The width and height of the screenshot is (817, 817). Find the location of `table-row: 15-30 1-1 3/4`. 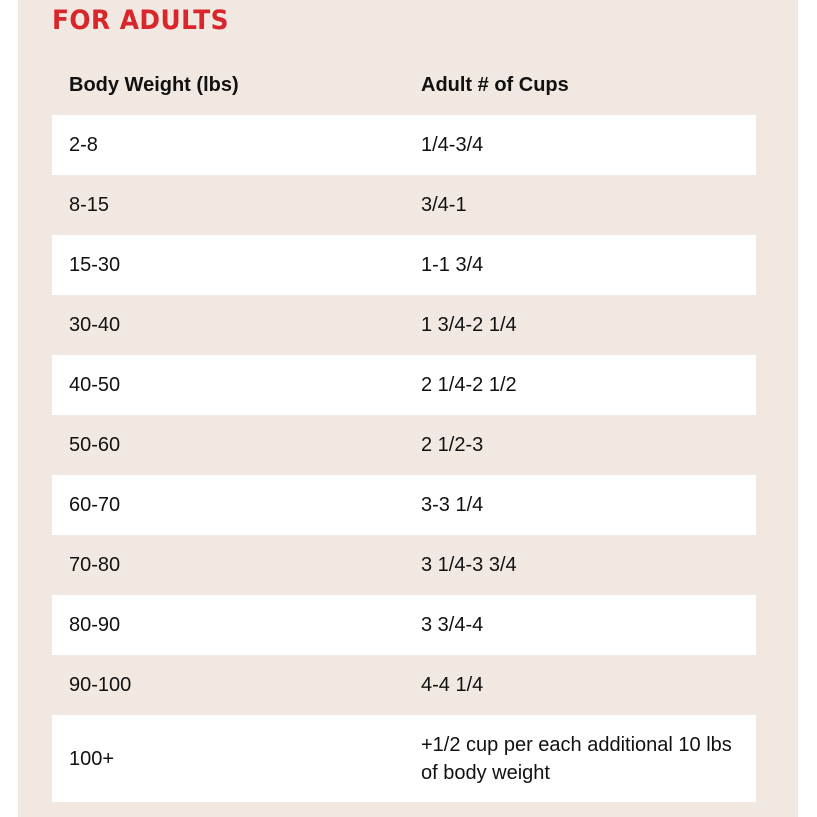

table-row: 15-30 1-1 3/4 is located at coordinates (404, 265).